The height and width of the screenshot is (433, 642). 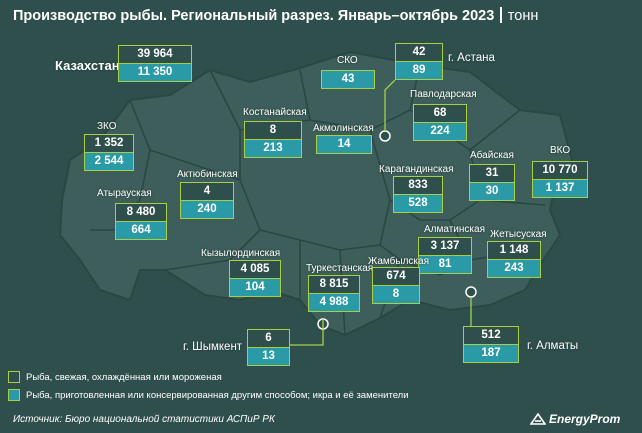 I want to click on shymkent-fresh-value: 6, so click(x=268, y=338).